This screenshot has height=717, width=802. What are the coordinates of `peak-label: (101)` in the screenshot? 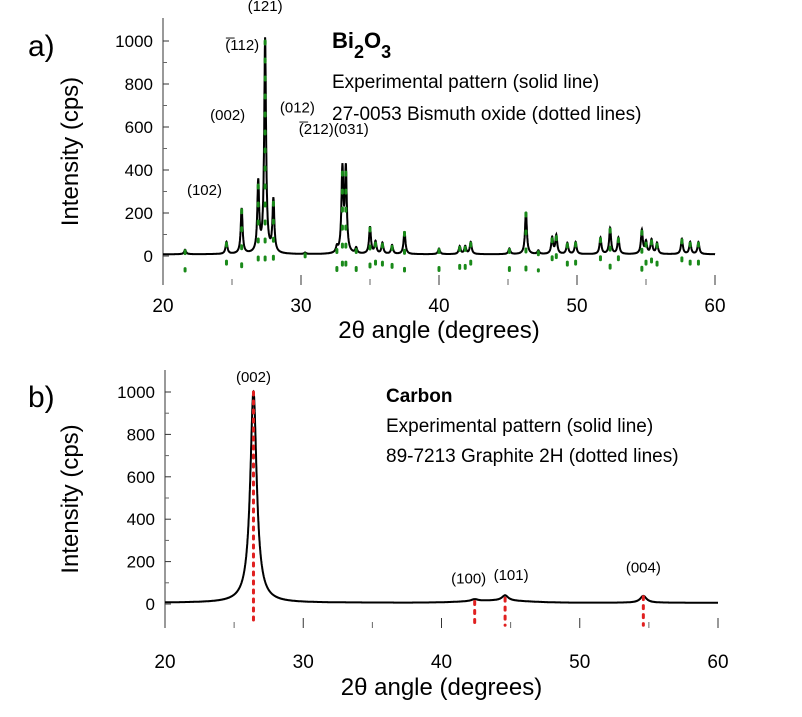 It's located at (511, 575).